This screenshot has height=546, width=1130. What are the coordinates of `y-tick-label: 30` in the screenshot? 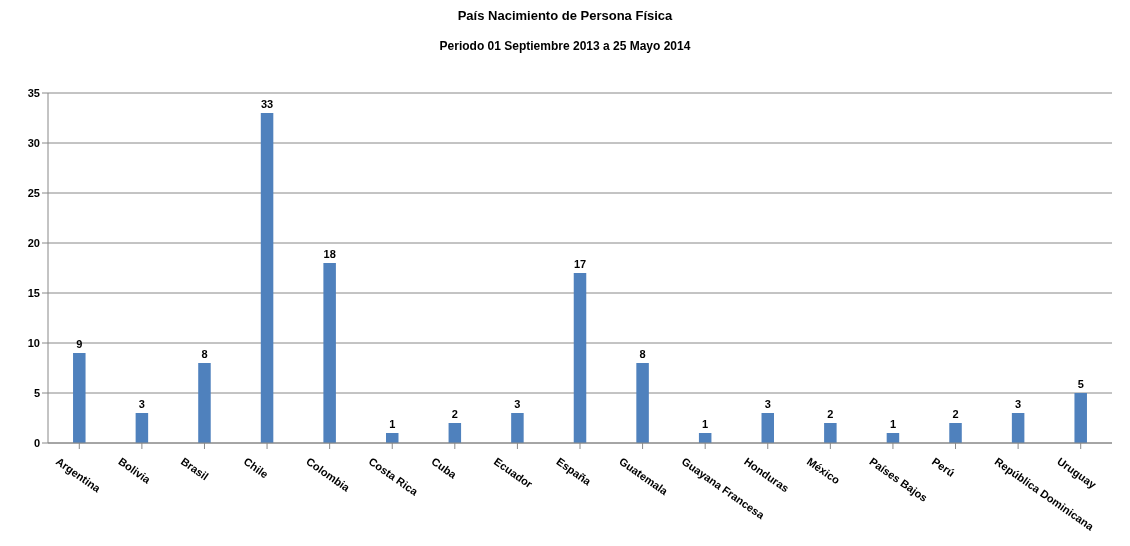 It's located at (33, 142).